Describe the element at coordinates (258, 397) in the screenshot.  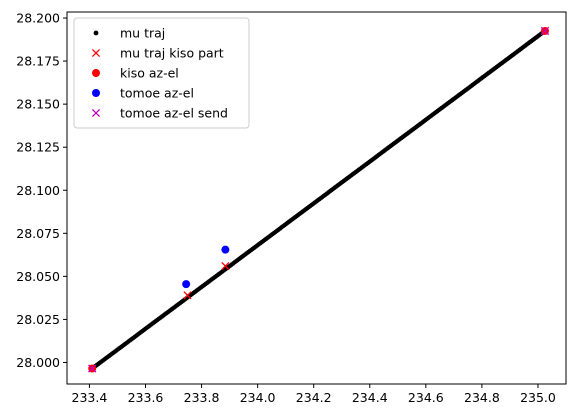
I see `x-tick-label: 234.0` at that location.